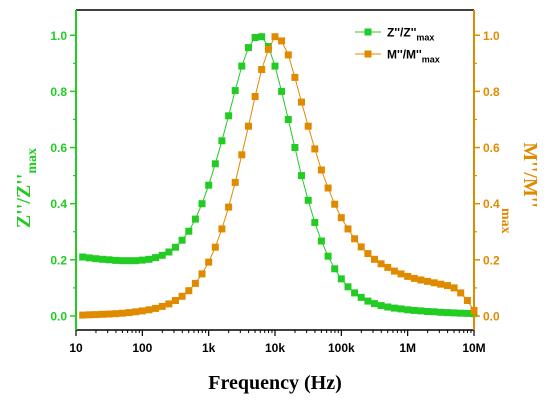  I want to click on y-axis-right-title-main: M''/M'', so click(530, 175).